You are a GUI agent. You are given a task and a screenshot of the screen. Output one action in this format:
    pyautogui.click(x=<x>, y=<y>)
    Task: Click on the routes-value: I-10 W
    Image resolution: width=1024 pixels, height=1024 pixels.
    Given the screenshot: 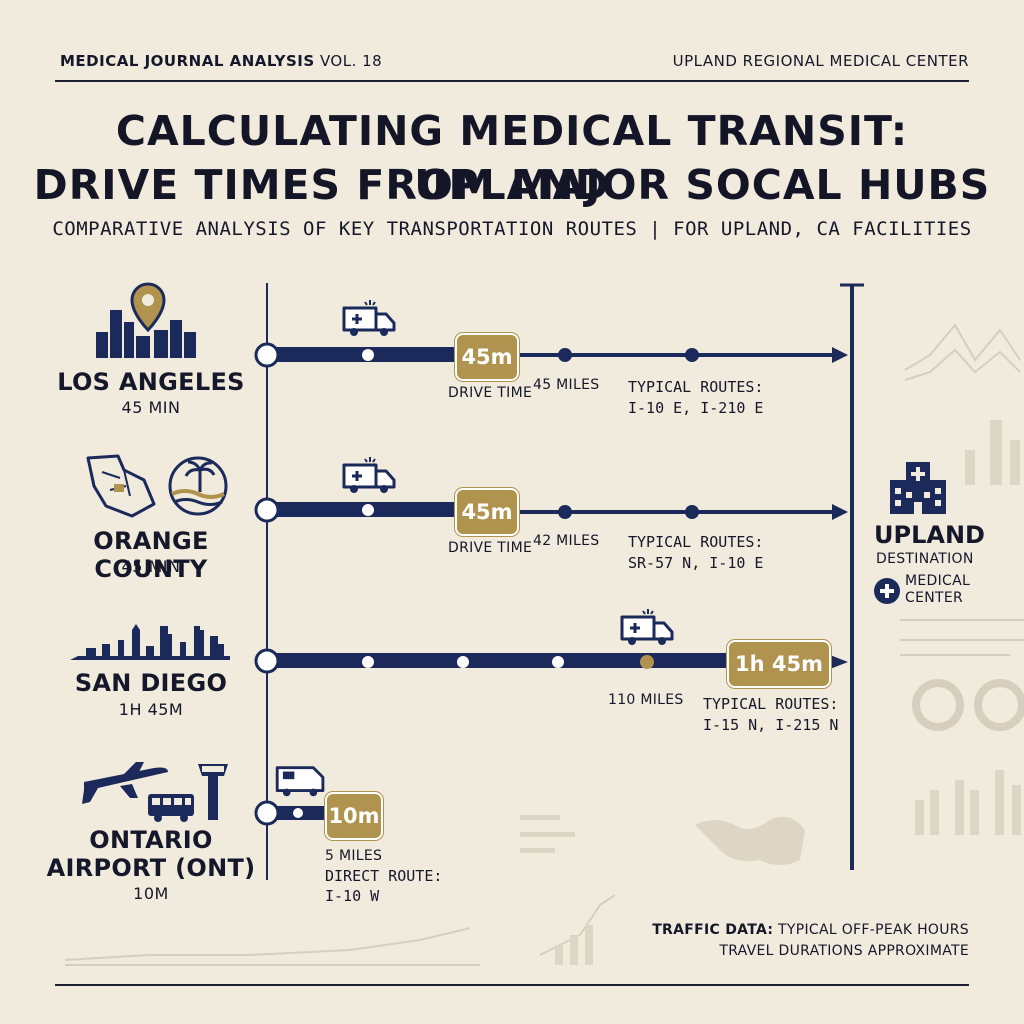 What is the action you would take?
    pyautogui.click(x=352, y=896)
    